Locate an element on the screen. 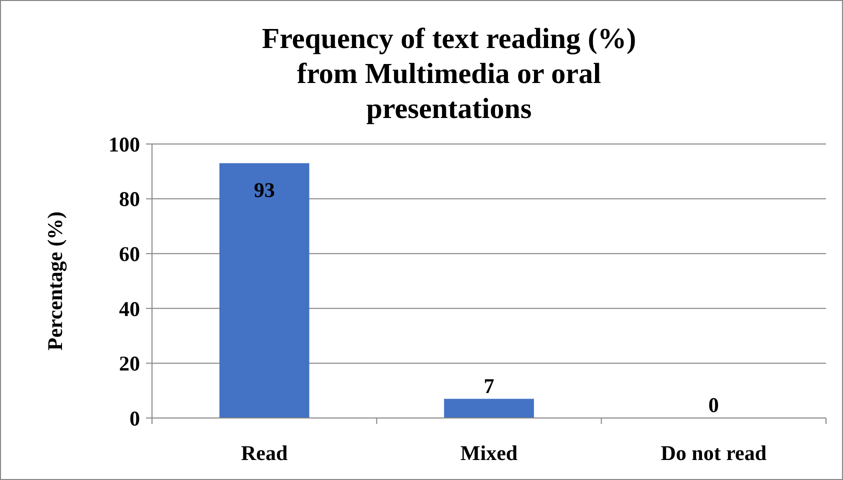  data-label: 0 is located at coordinates (713, 405).